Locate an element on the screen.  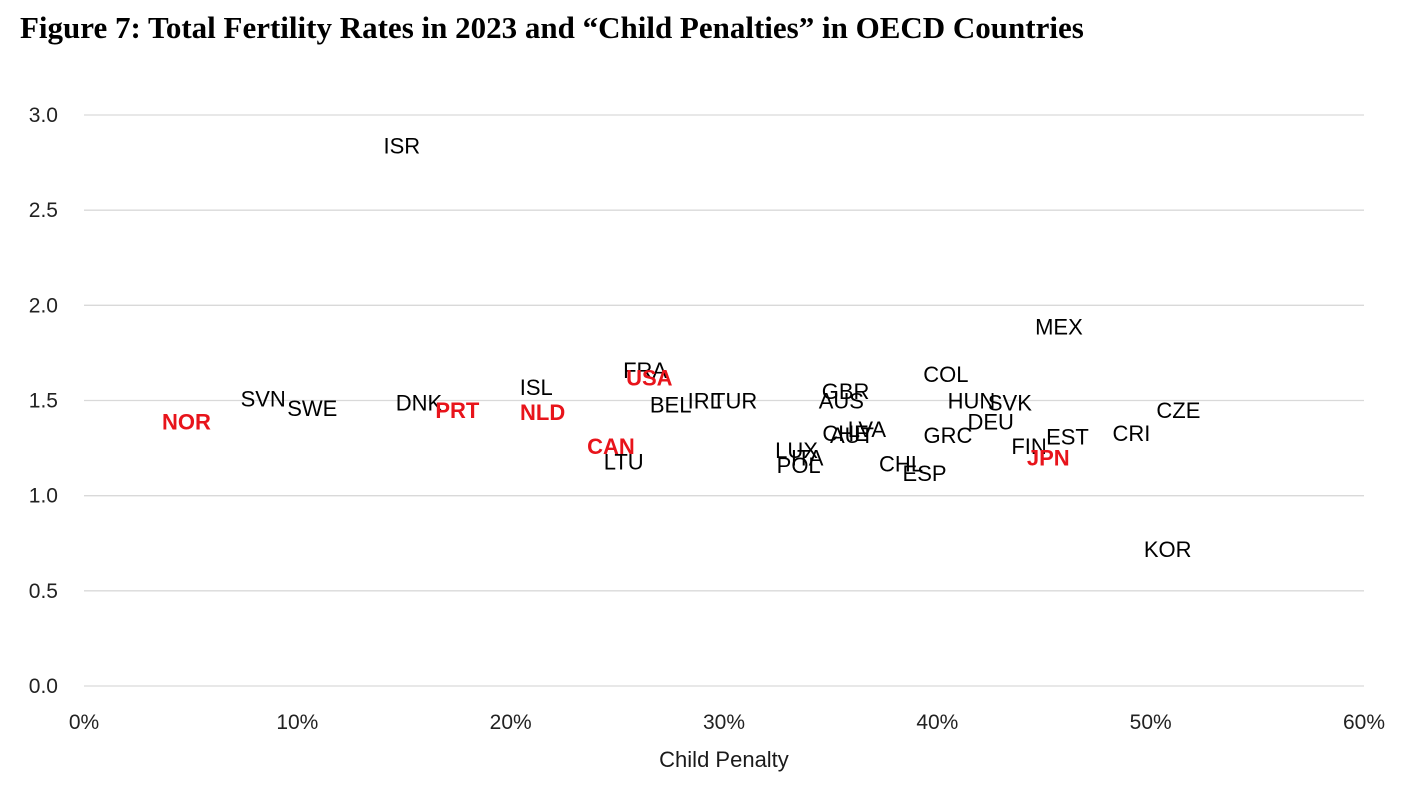
data-point-gbr: GBR is located at coordinates (846, 391).